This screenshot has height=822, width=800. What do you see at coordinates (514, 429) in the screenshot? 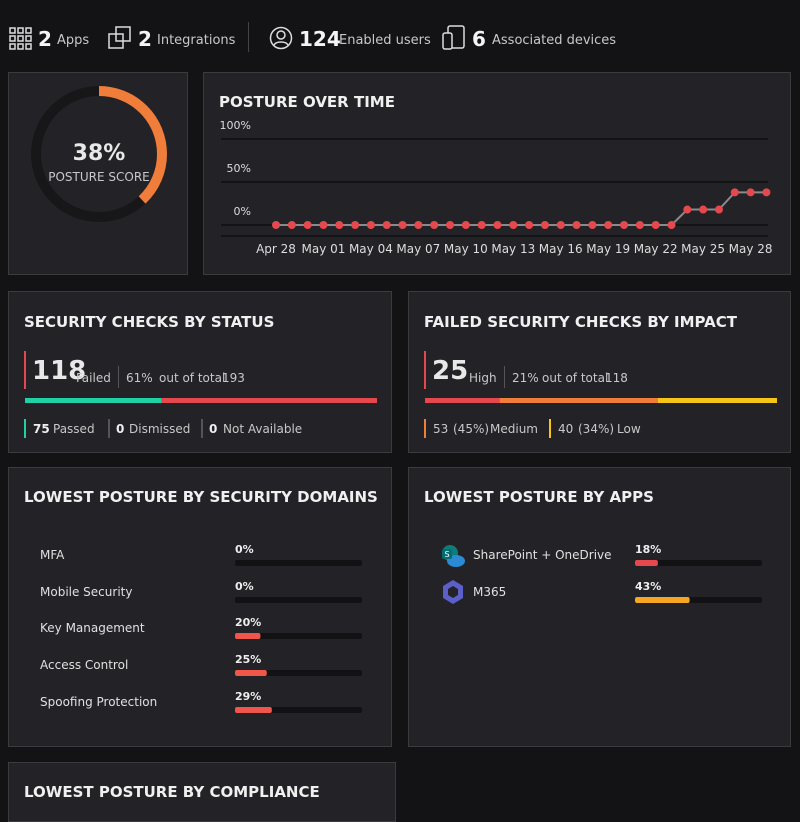
I see `medium-label: Medium` at bounding box center [514, 429].